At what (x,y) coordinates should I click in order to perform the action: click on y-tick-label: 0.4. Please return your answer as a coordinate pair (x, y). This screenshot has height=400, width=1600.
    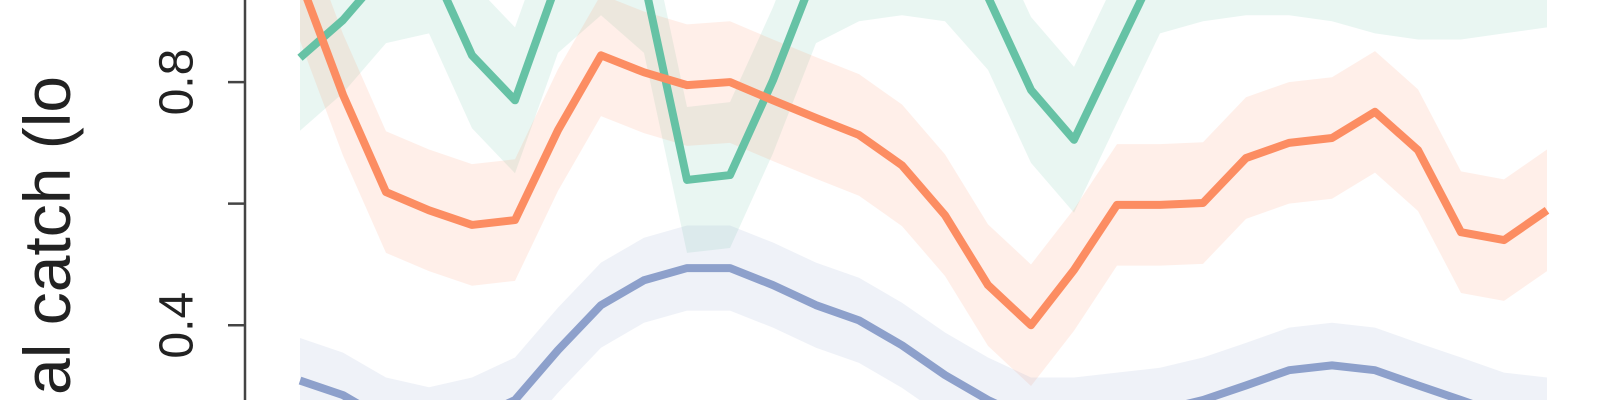
    Looking at the image, I should click on (177, 325).